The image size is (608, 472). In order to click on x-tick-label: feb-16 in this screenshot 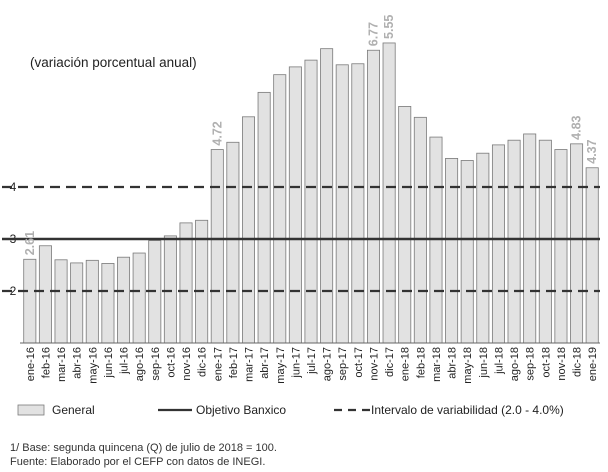, I will do `click(46, 362)`.